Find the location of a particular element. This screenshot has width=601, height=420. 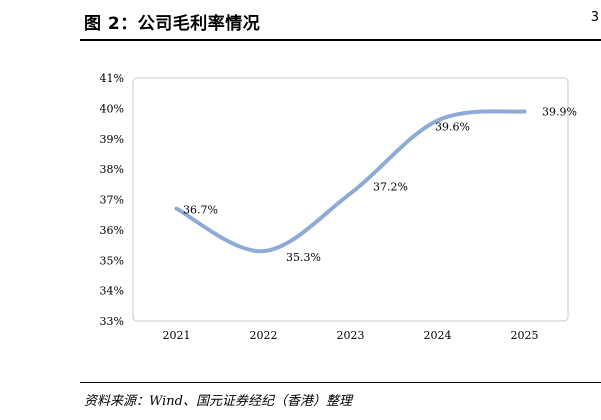

x-tick-label: 2022 is located at coordinates (264, 335).